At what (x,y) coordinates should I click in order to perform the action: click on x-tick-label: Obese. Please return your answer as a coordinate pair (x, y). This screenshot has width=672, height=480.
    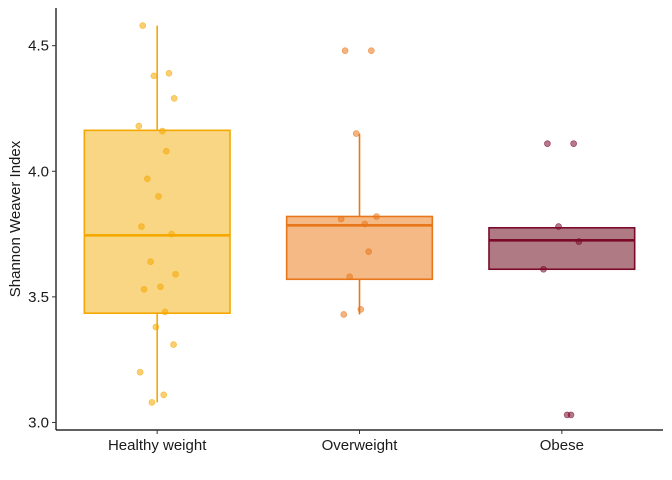
    Looking at the image, I should click on (562, 445).